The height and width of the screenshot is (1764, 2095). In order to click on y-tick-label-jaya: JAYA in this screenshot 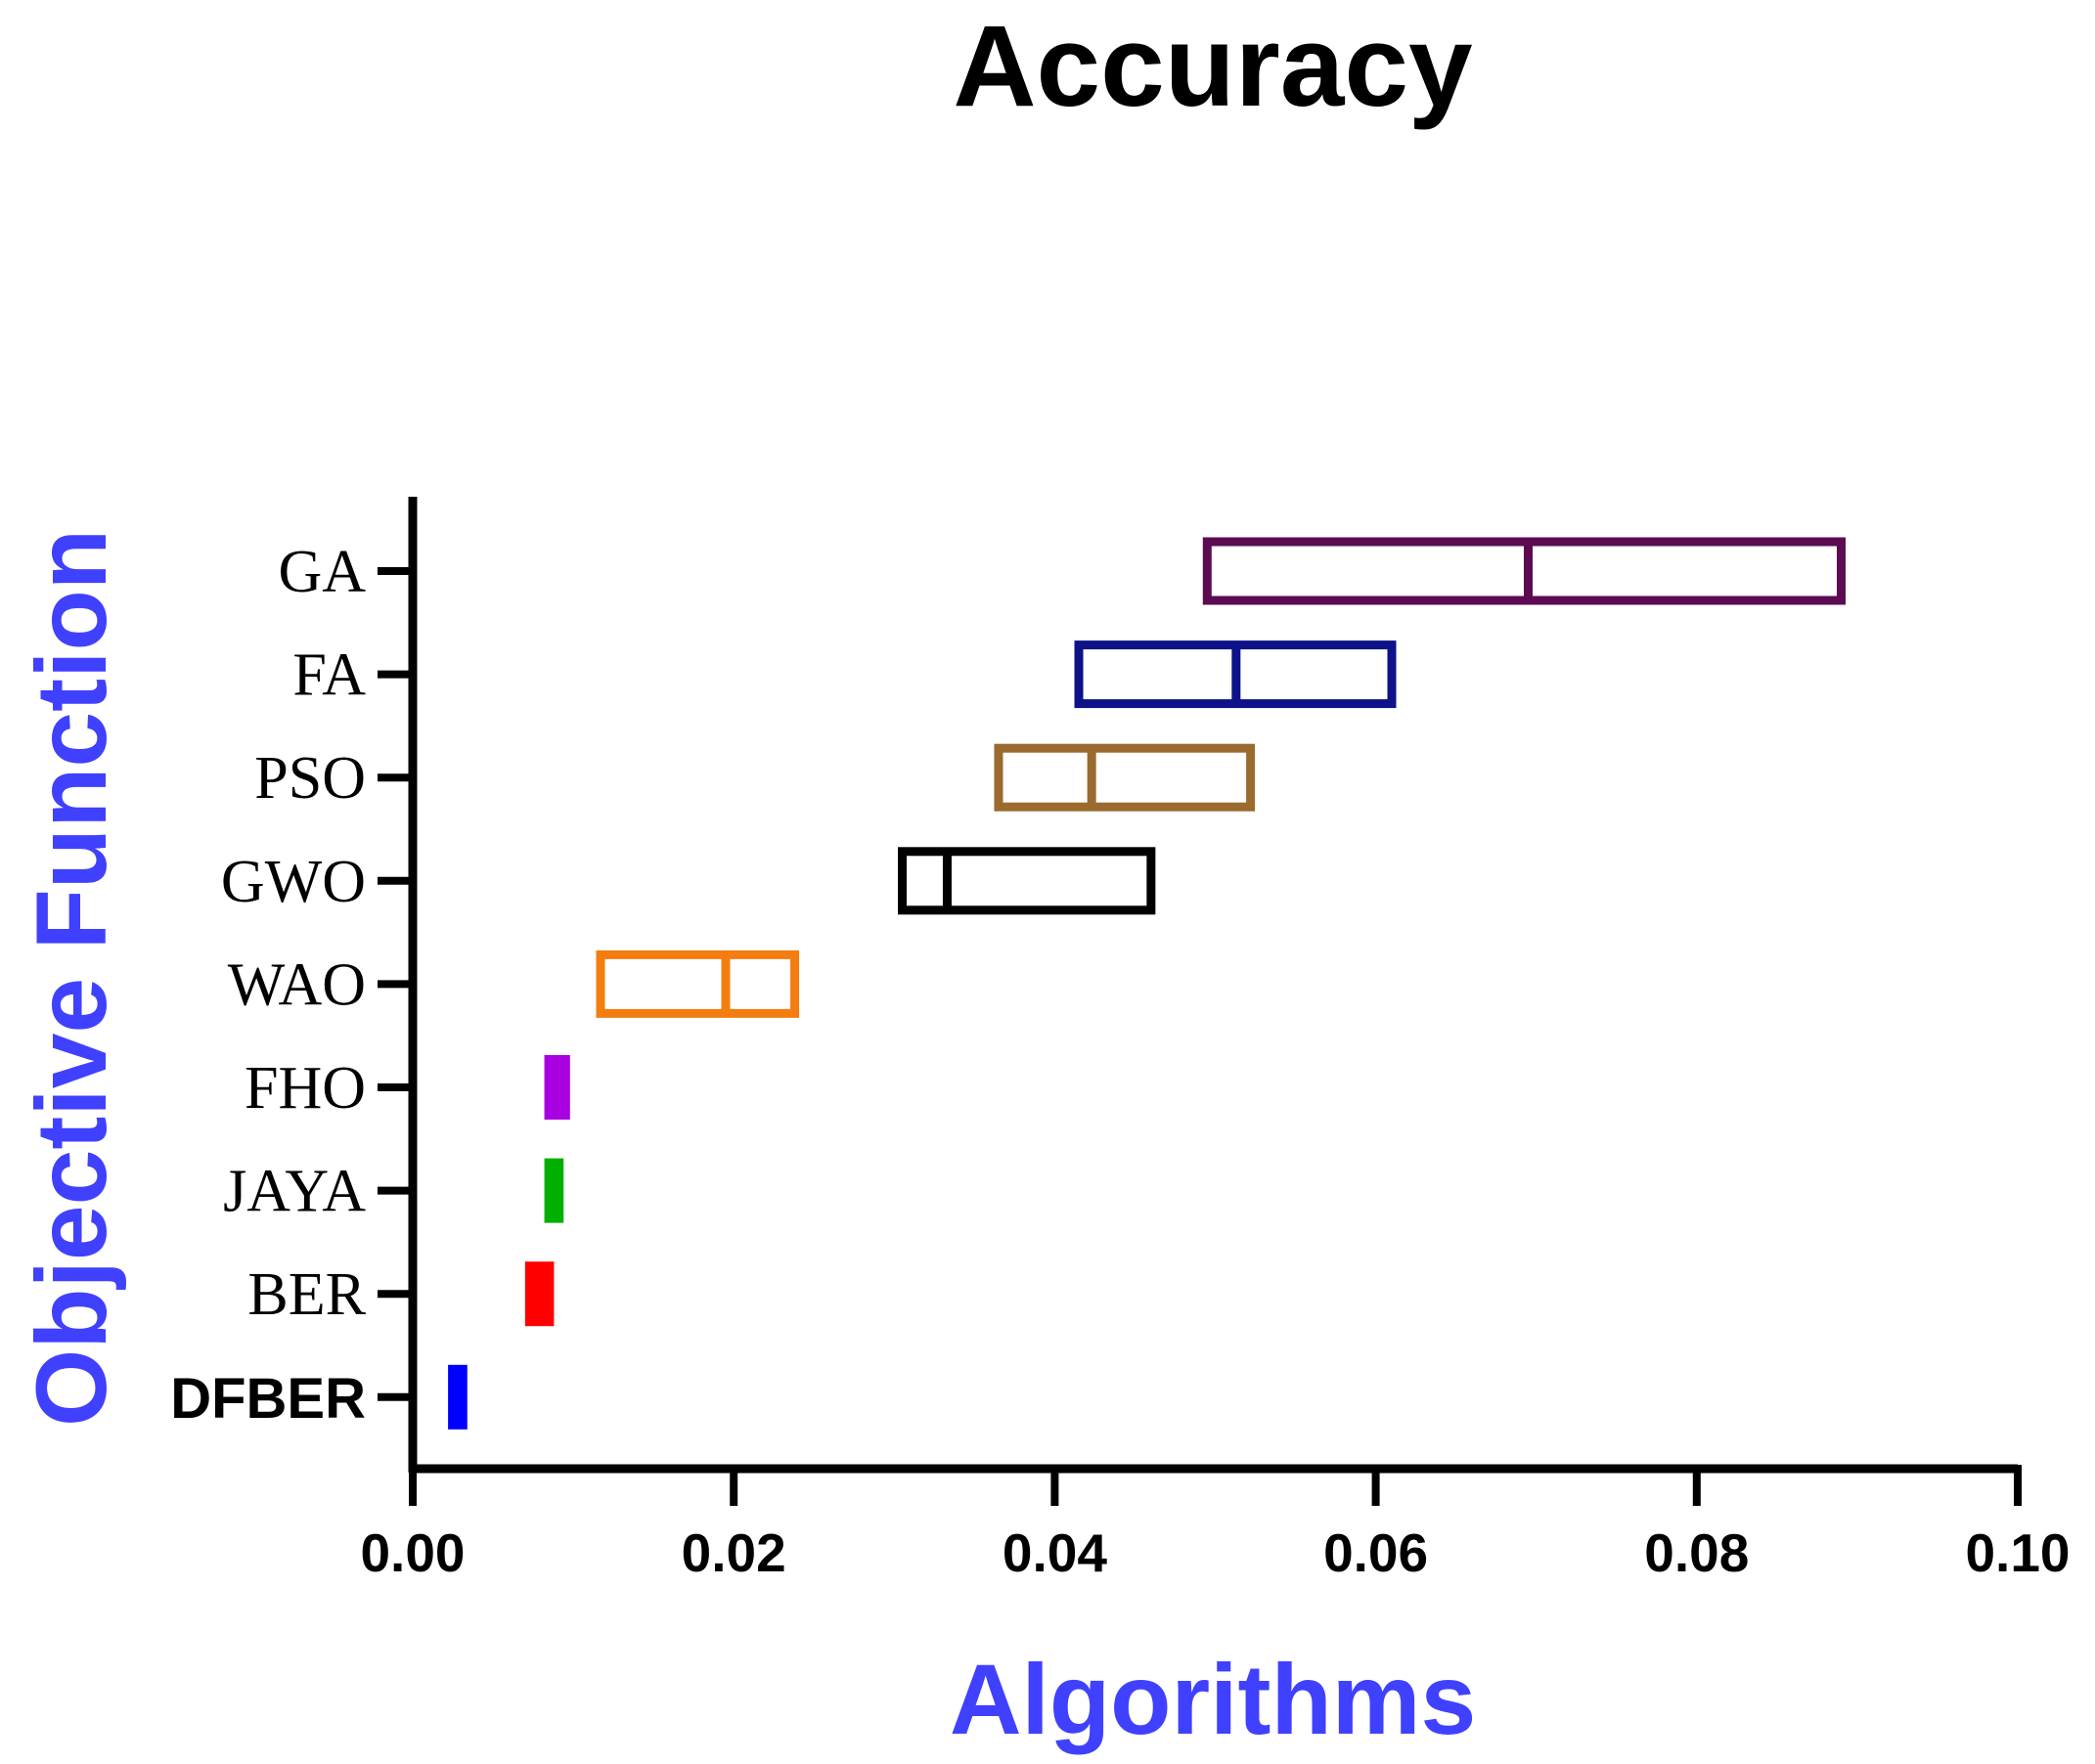, I will do `click(294, 1192)`.